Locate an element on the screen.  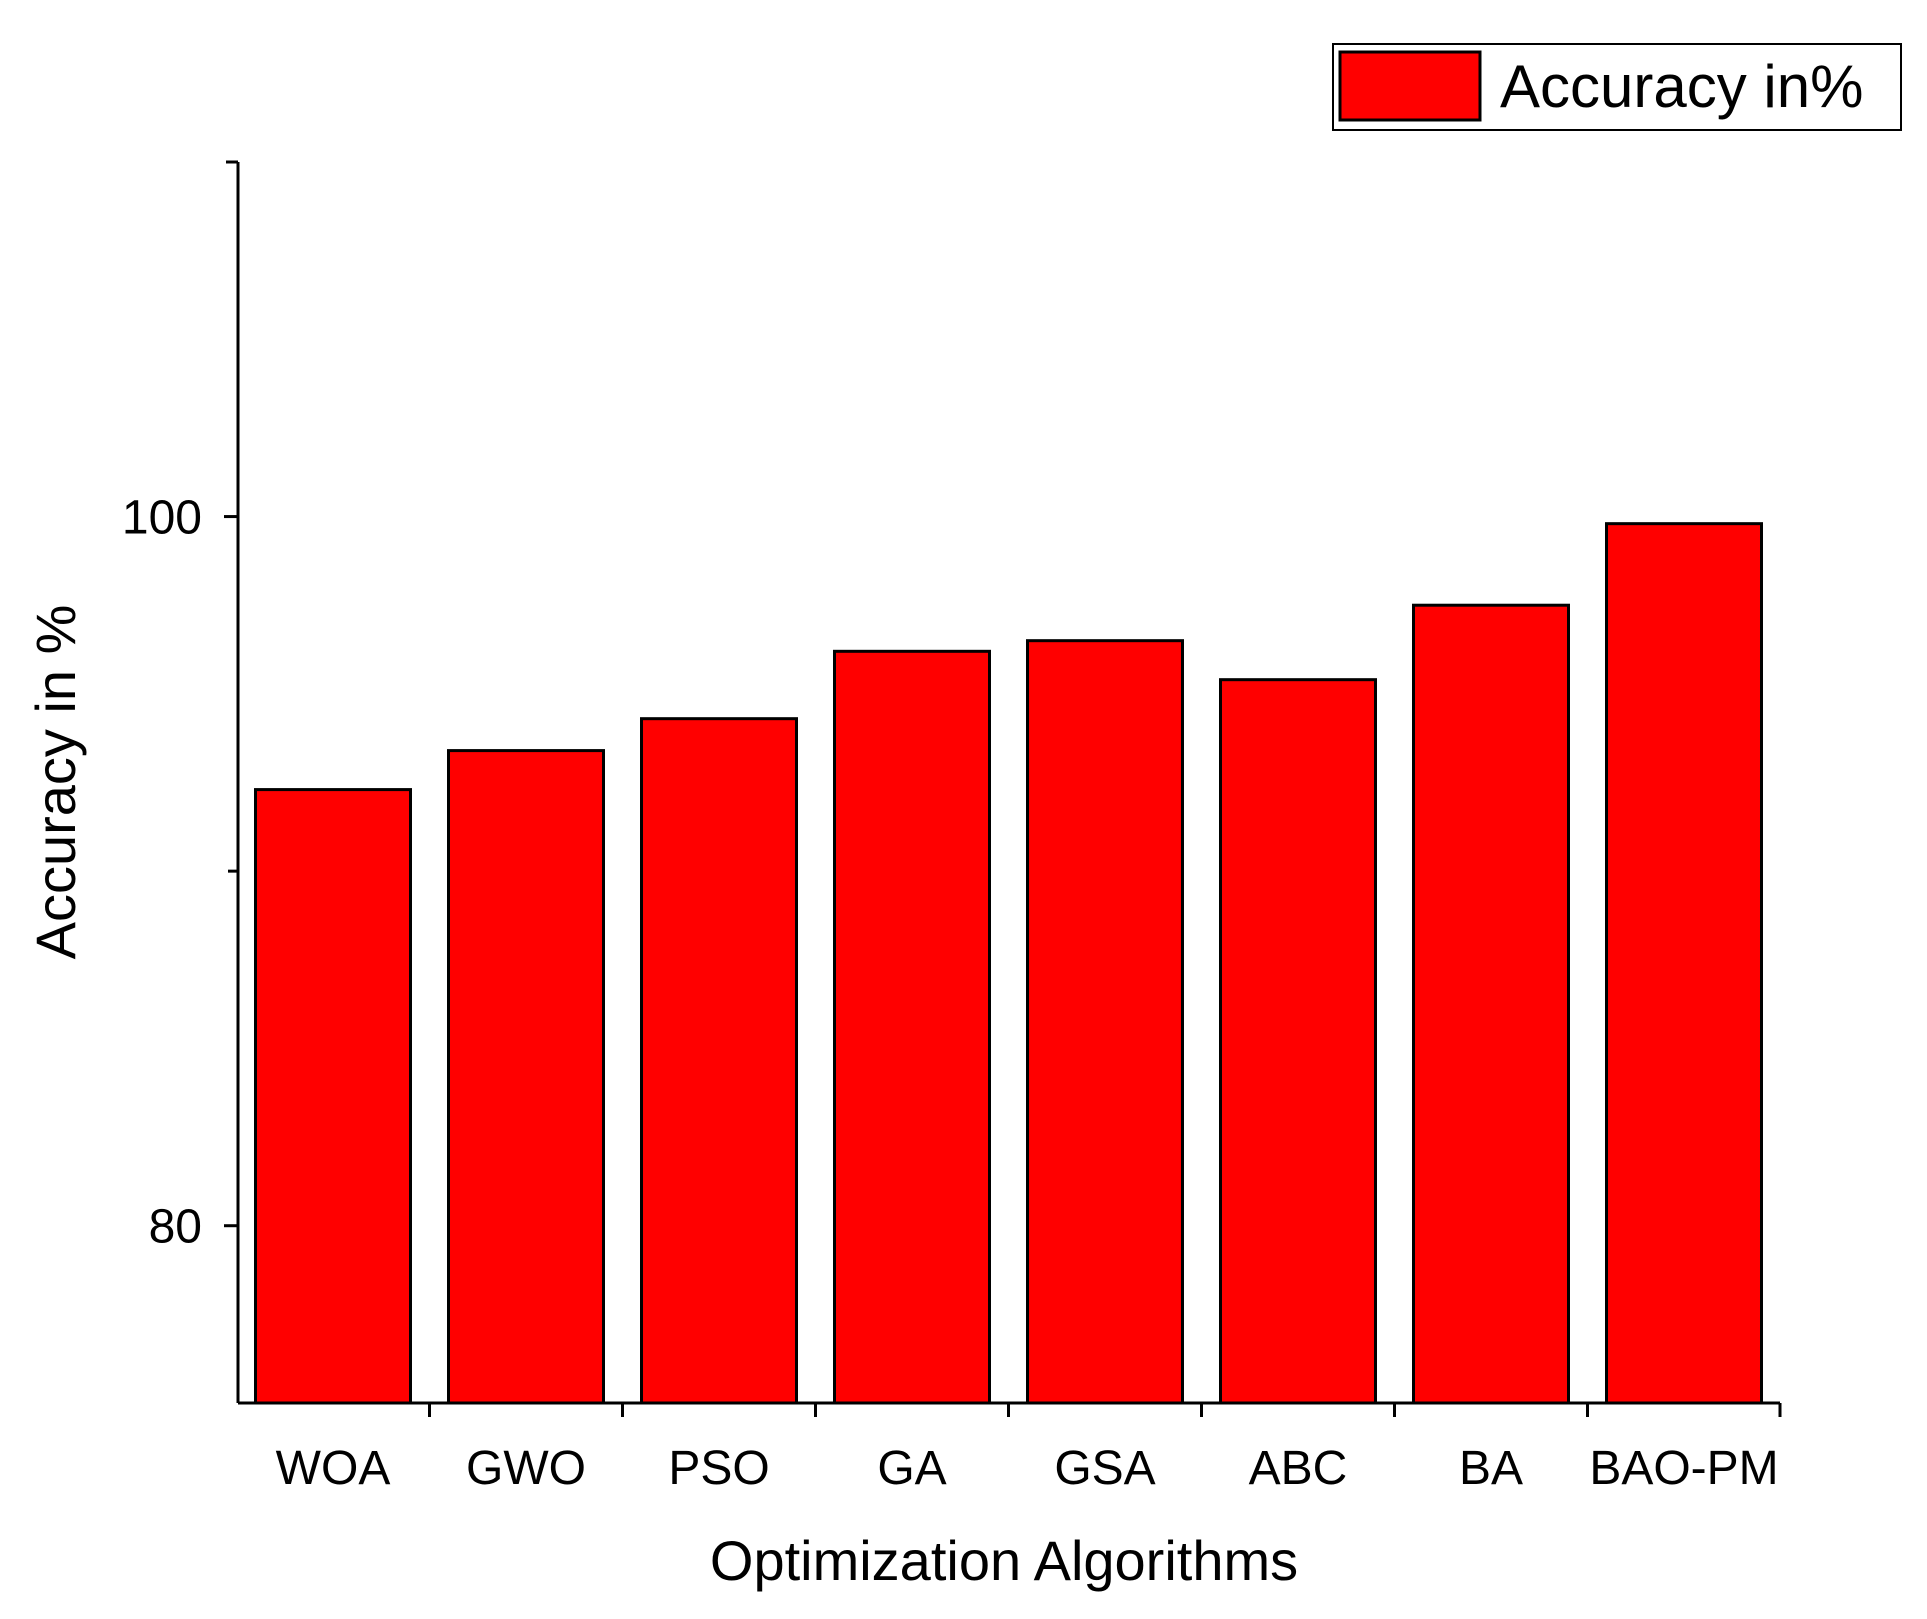
bar-woa is located at coordinates (333, 1096).